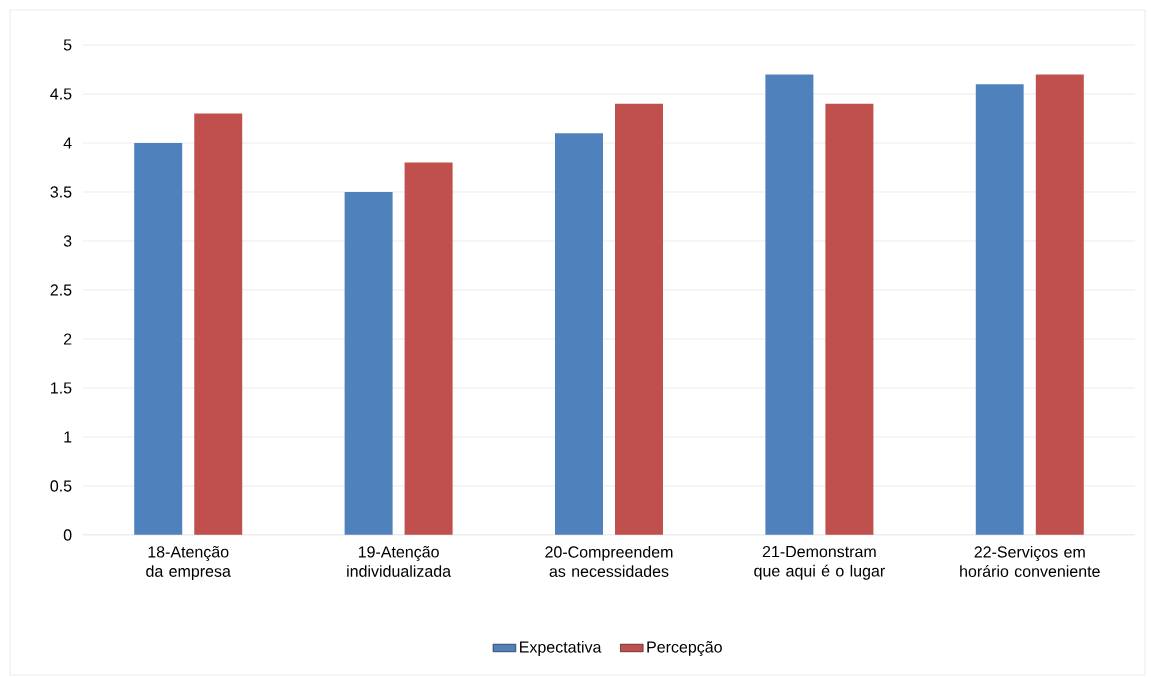 The height and width of the screenshot is (677, 1151). What do you see at coordinates (561, 648) in the screenshot?
I see `legend-label: Expectativa` at bounding box center [561, 648].